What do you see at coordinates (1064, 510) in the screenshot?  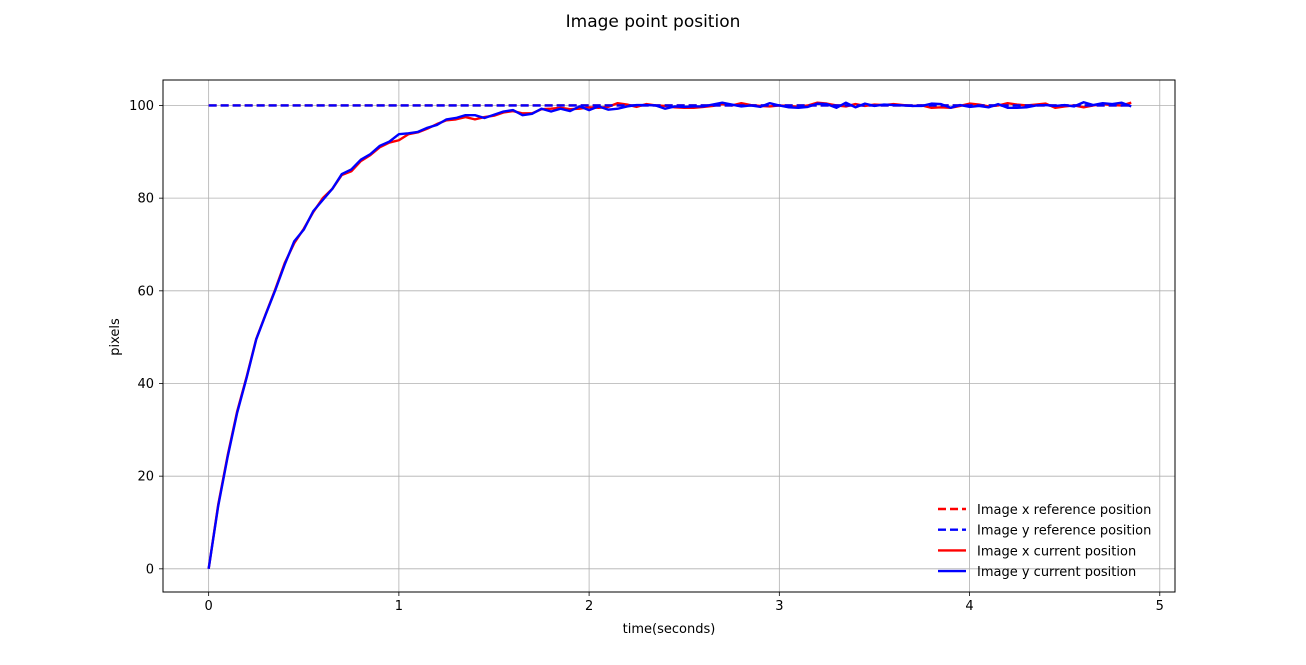 I see `legend-label: Image x reference position` at bounding box center [1064, 510].